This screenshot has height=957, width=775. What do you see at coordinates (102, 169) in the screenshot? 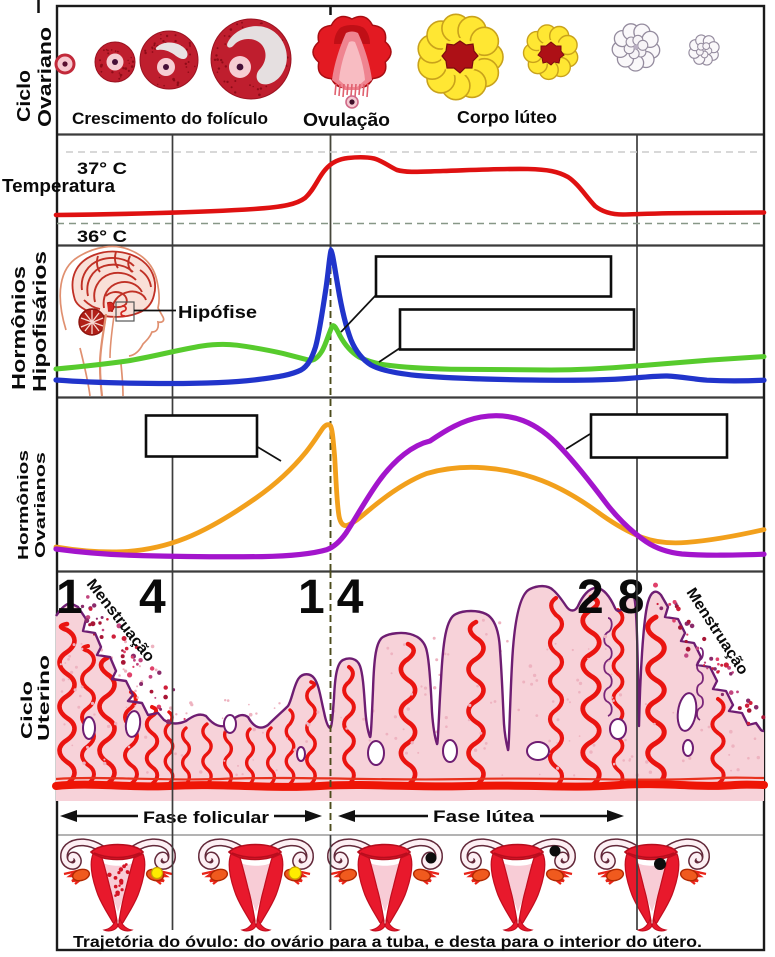
I see `svg-text: 37° C` at bounding box center [102, 169].